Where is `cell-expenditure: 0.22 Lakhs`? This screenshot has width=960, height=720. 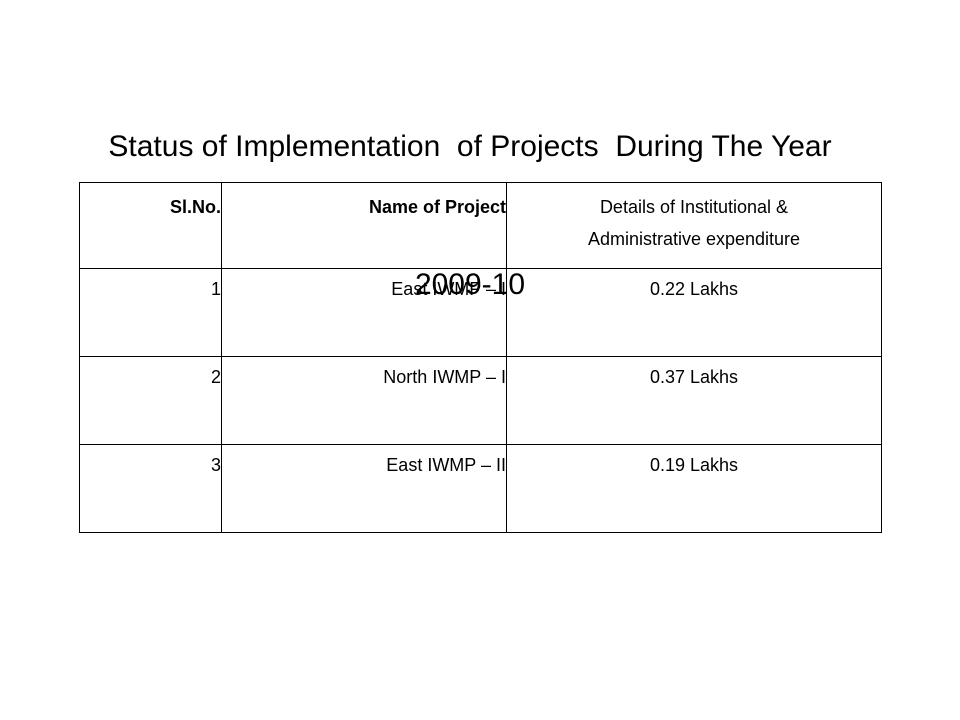 cell-expenditure: 0.22 Lakhs is located at coordinates (694, 312).